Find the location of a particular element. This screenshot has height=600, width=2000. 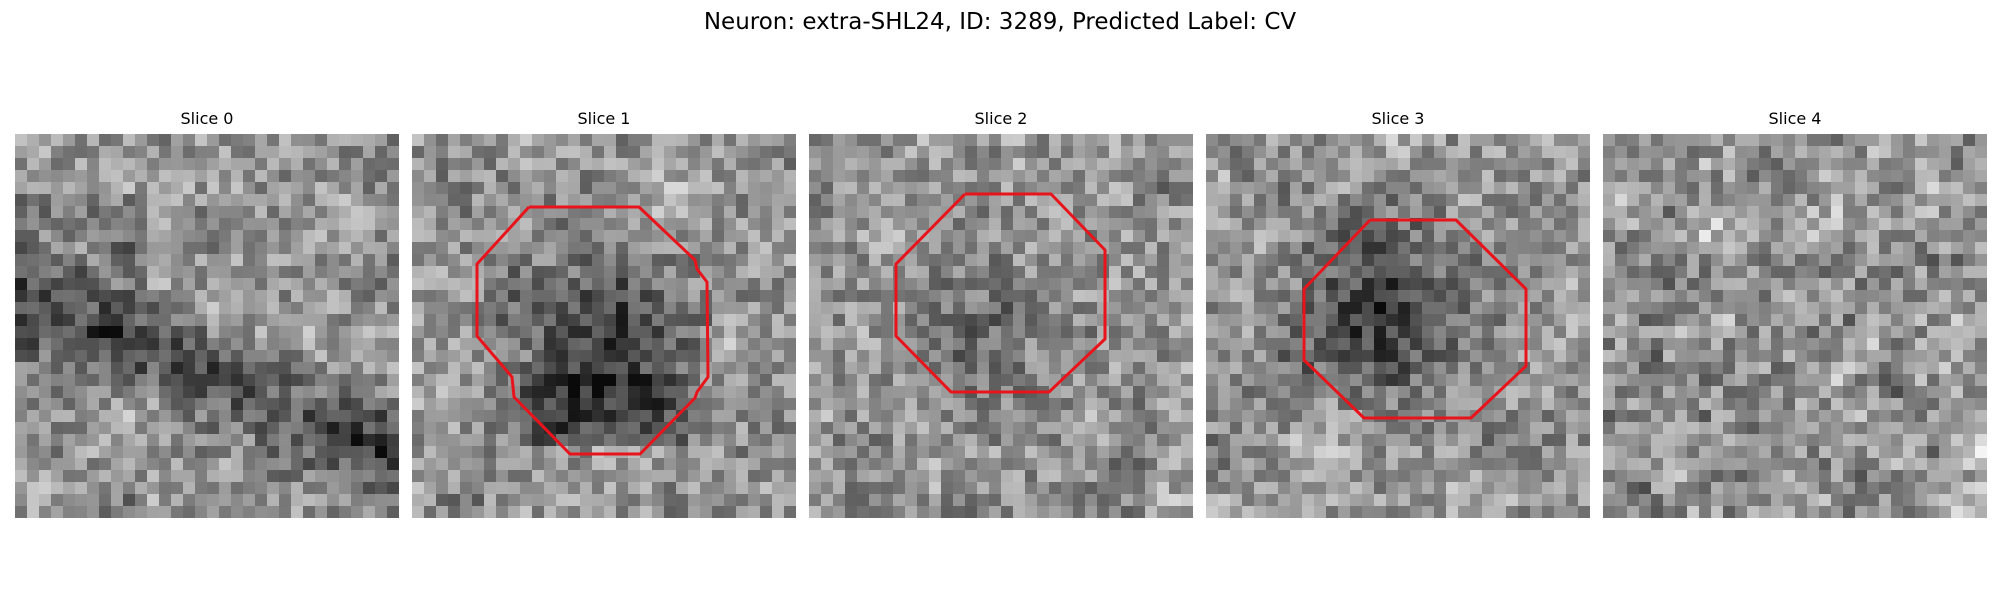

slice-panel-3: Slice 3 is located at coordinates (1398, 119).